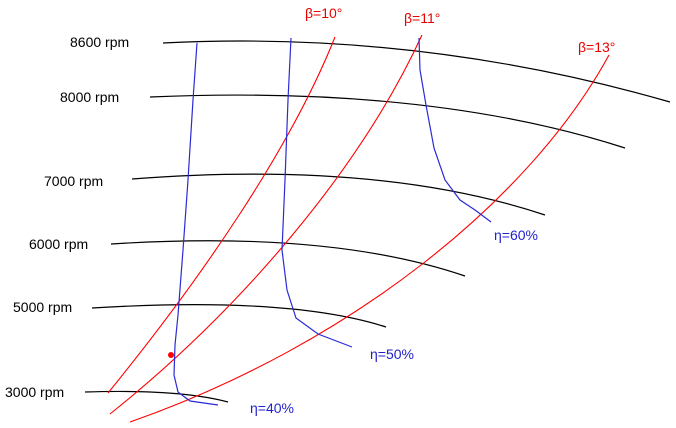 The image size is (676, 428). Describe the element at coordinates (596, 47) in the screenshot. I see `blade-angle-label-13: β=13°` at that location.